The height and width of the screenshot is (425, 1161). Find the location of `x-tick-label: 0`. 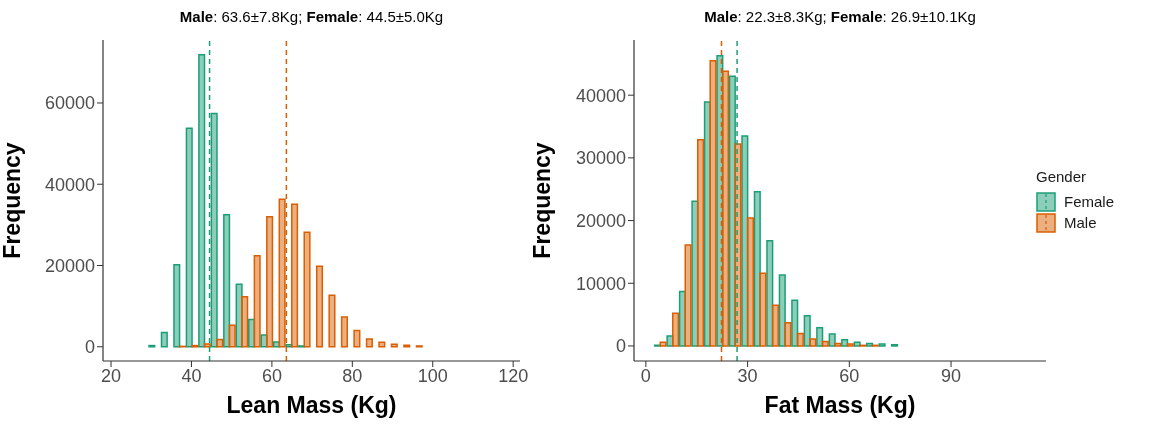

x-tick-label: 0 is located at coordinates (645, 375).